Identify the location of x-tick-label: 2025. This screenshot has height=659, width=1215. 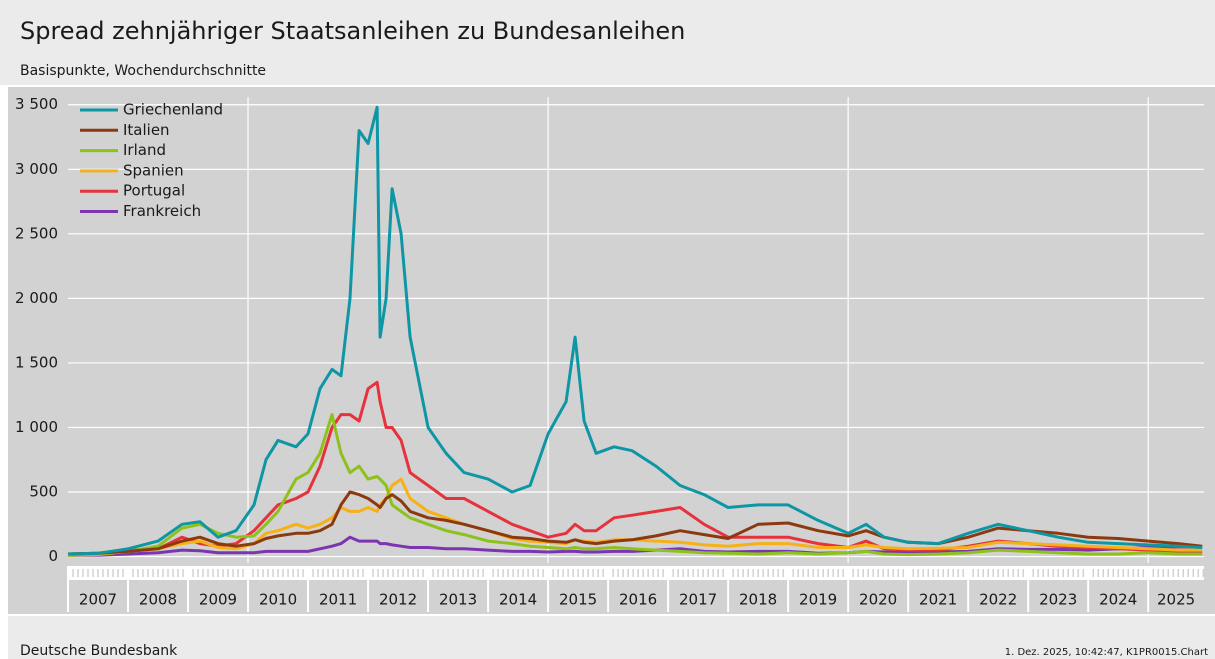
(1176, 600).